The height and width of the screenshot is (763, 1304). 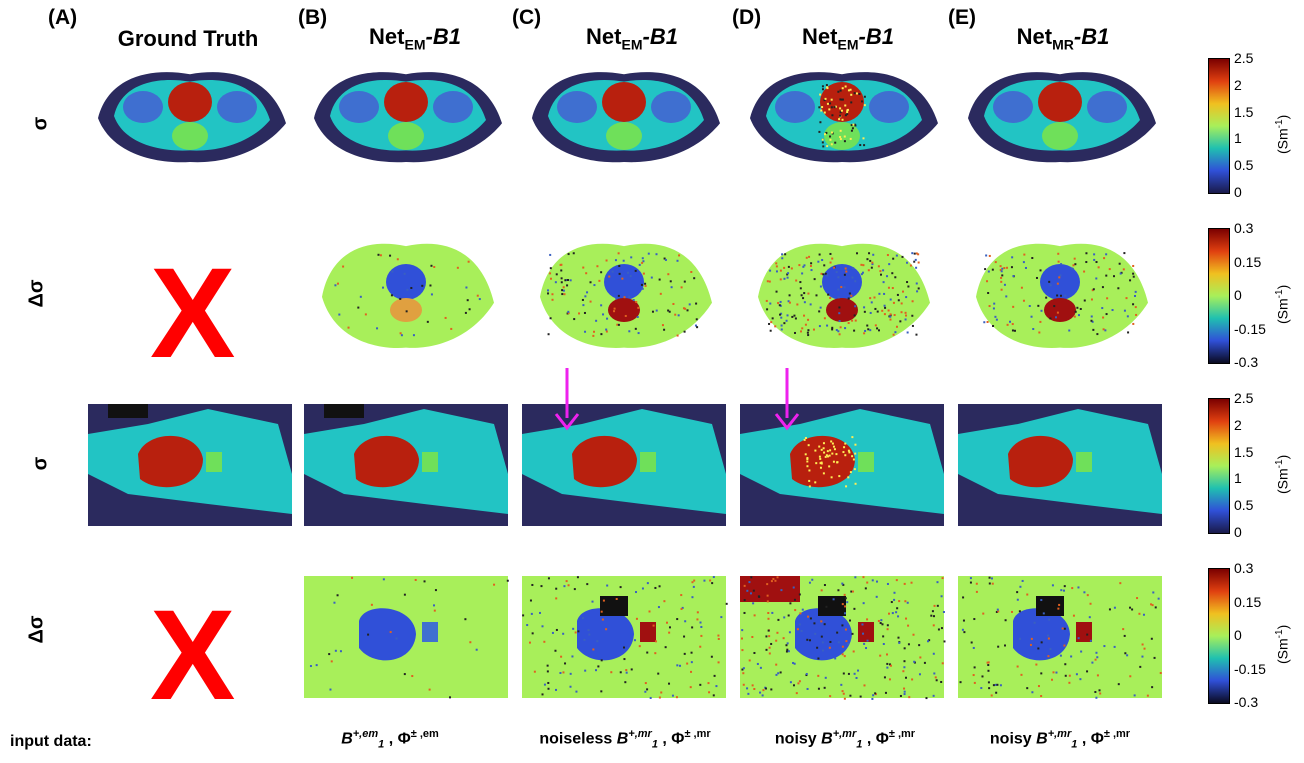 I want to click on column-title-ground-truth: Ground Truth, so click(x=188, y=38).